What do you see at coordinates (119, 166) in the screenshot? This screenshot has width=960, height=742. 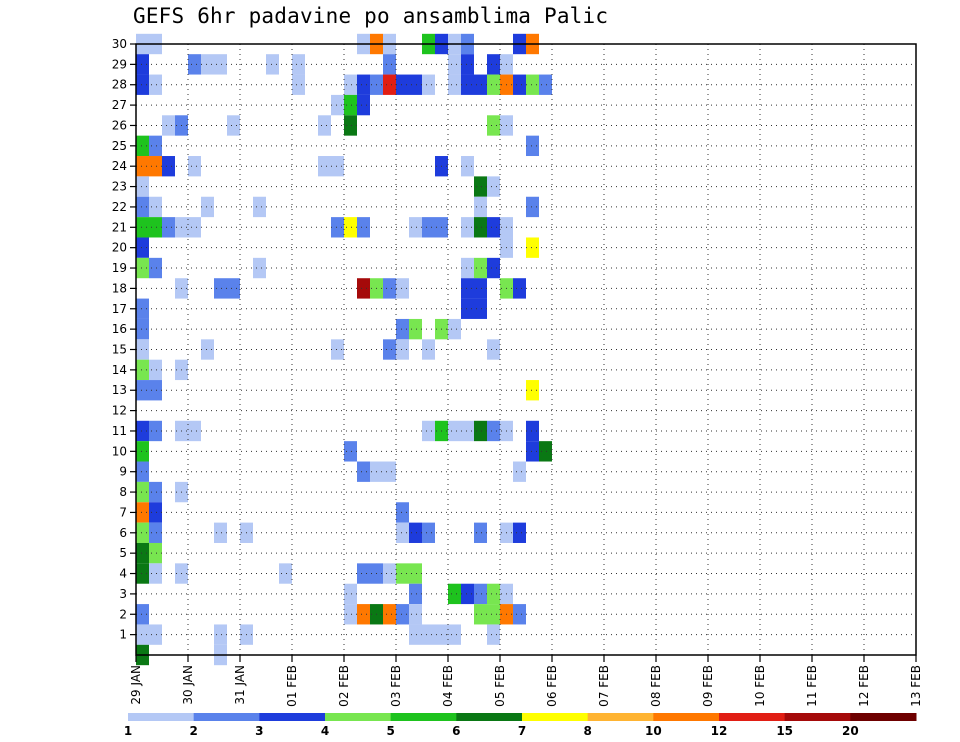 I see `y-tick-label: 24` at bounding box center [119, 166].